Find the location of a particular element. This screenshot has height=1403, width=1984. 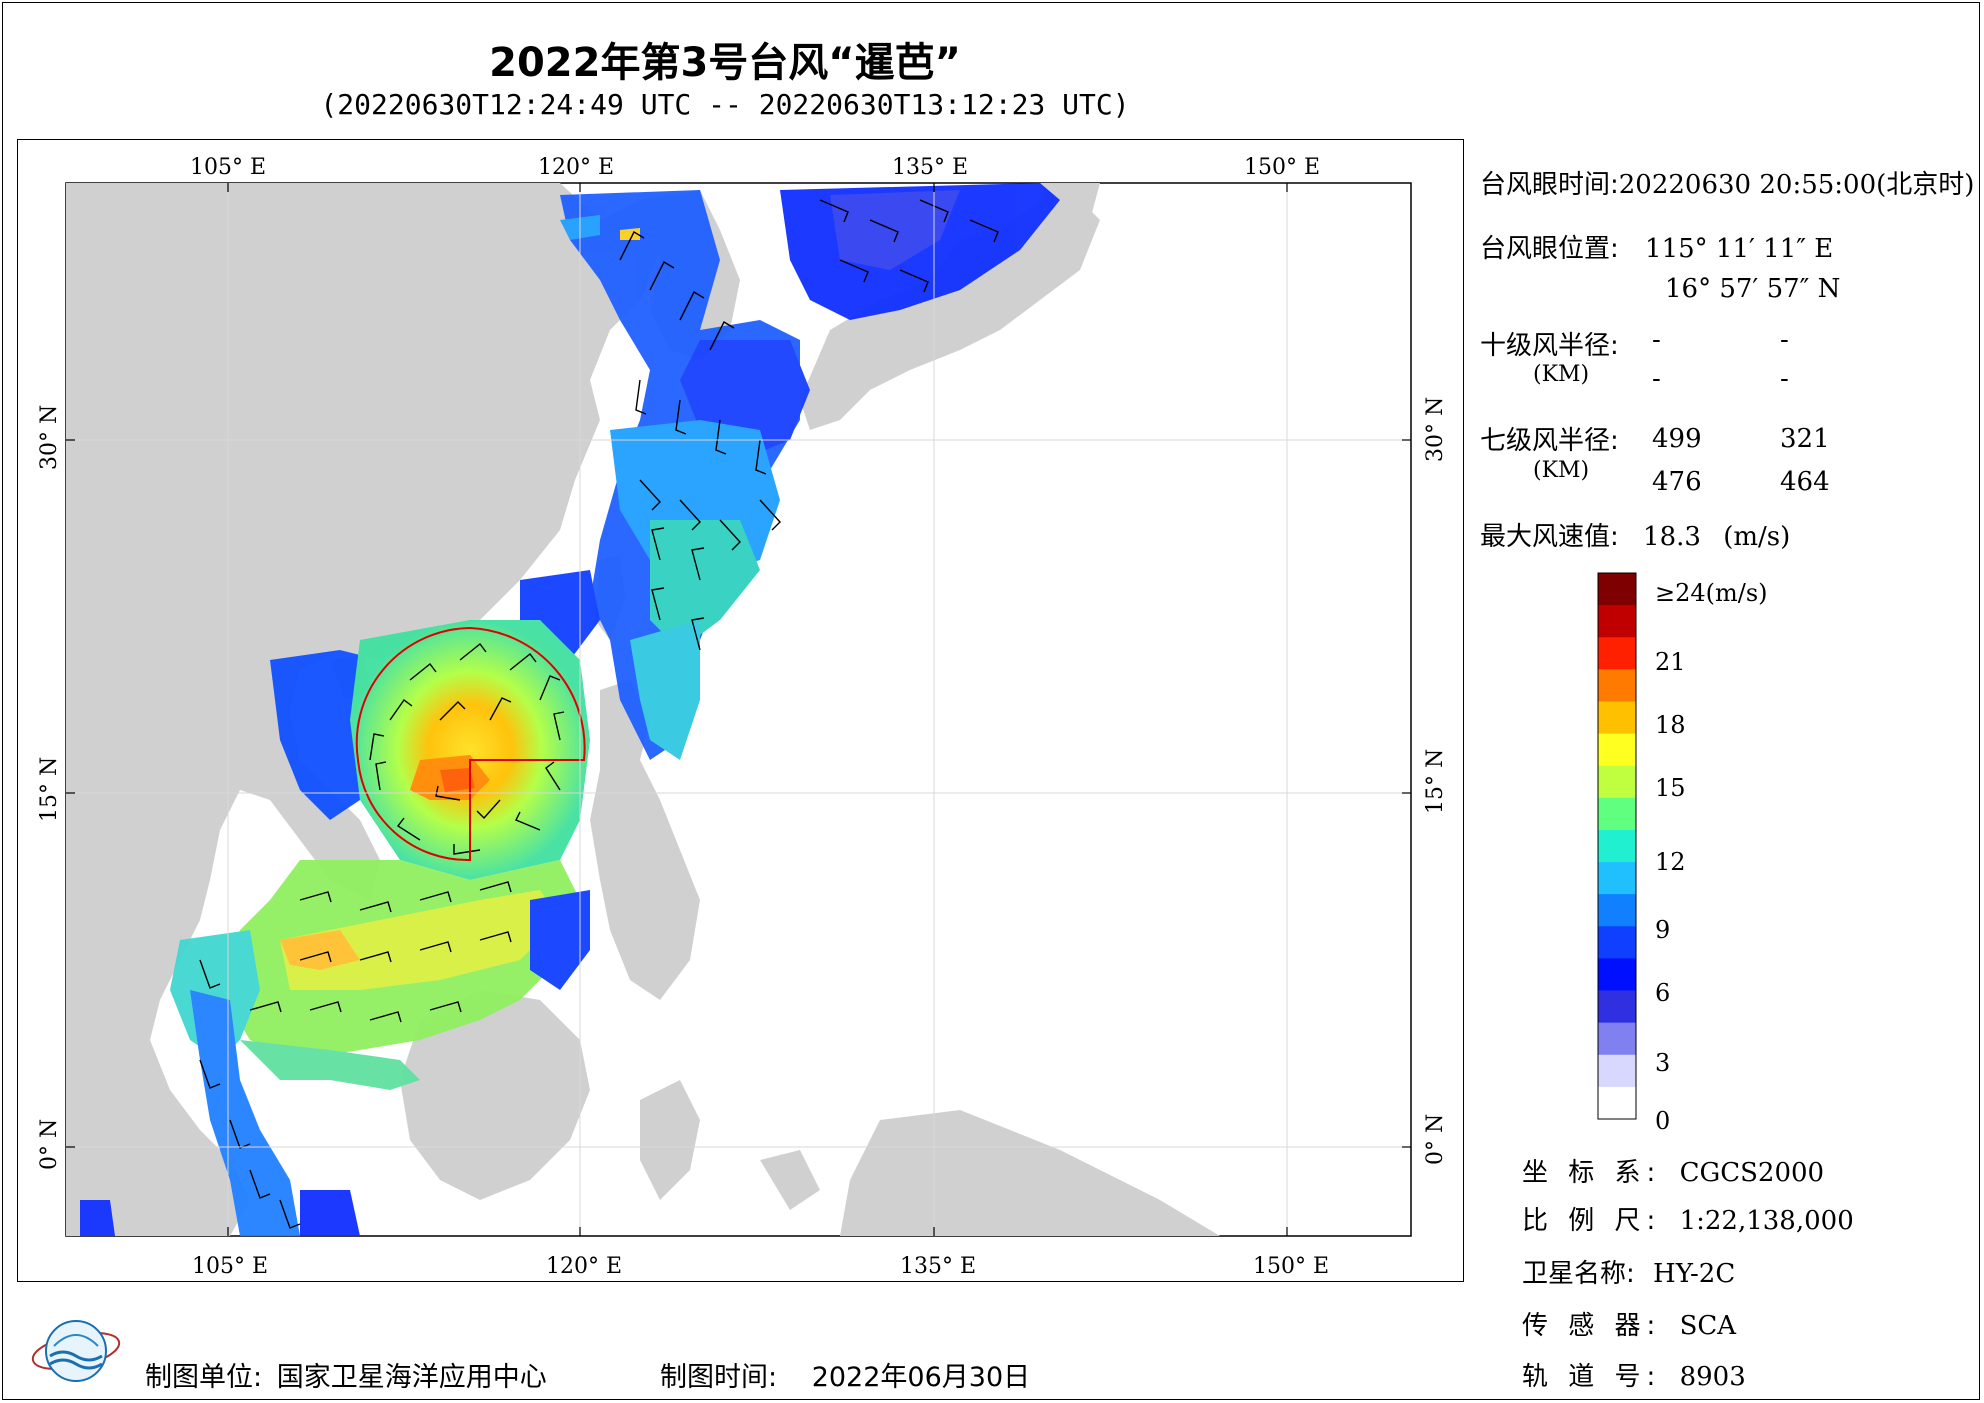

org-value: 国家卫星海洋应用中心 is located at coordinates (411, 1377).